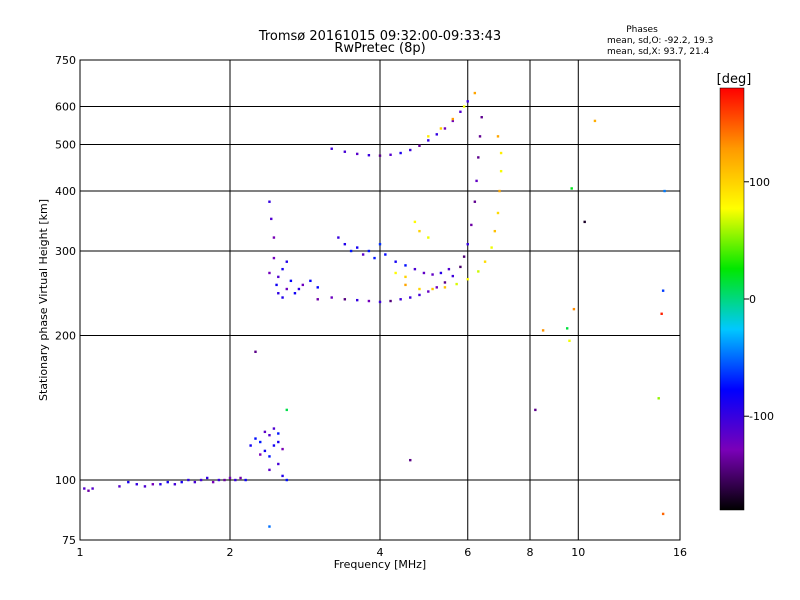 The height and width of the screenshot is (600, 800). What do you see at coordinates (732, 299) in the screenshot?
I see `colorbar` at bounding box center [732, 299].